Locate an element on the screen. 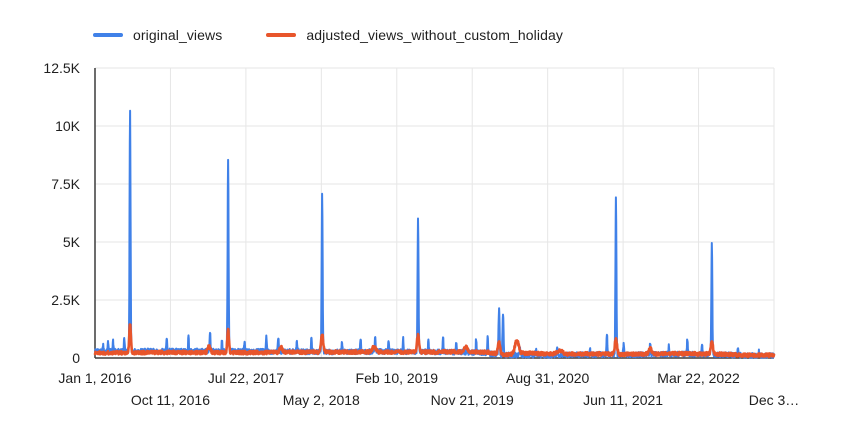 This screenshot has width=851, height=443. x-tick-label: May 2, 2018 is located at coordinates (321, 400).